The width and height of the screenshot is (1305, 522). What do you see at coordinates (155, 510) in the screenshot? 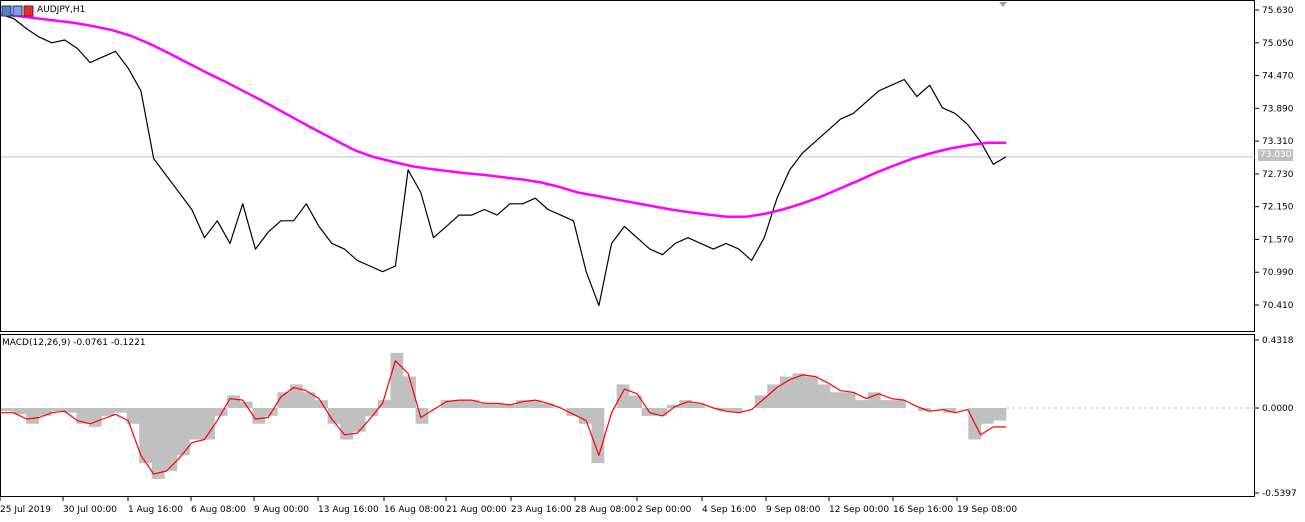
I see `time-axis-label: 1 Aug 16:00` at bounding box center [155, 510].